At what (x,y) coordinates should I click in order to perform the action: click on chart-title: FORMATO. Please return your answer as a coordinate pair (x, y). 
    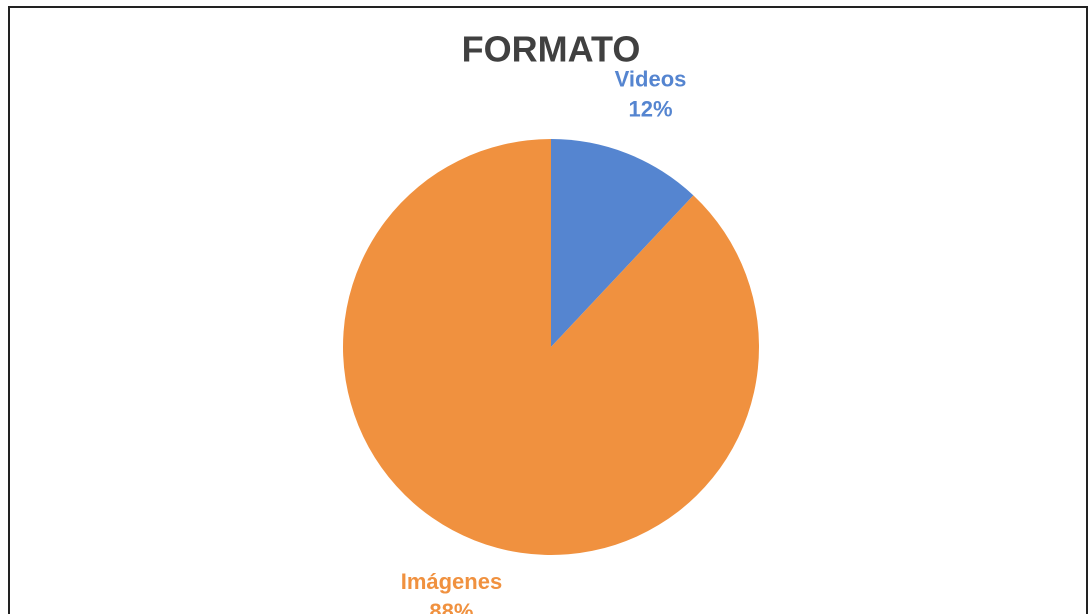
    Looking at the image, I should click on (551, 49).